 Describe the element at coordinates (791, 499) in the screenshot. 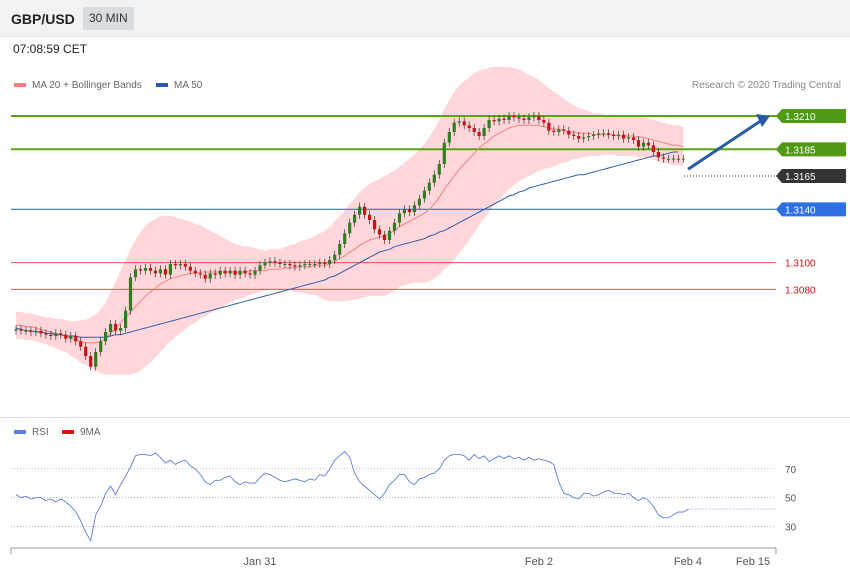

I see `rsi-tick-label: 50` at that location.